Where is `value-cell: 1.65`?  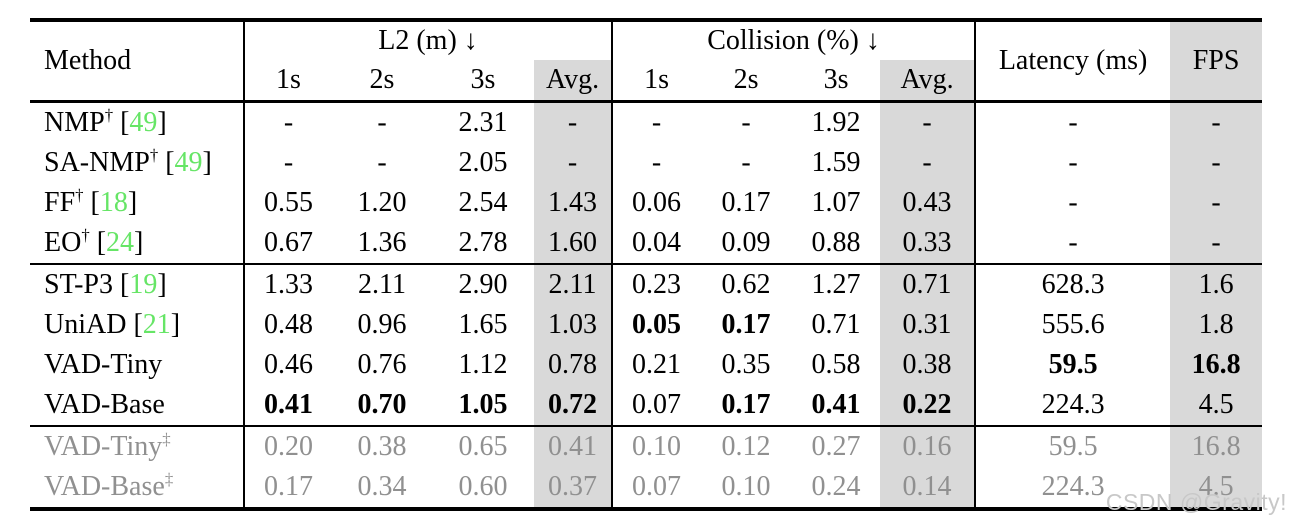
value-cell: 1.65 is located at coordinates (483, 324).